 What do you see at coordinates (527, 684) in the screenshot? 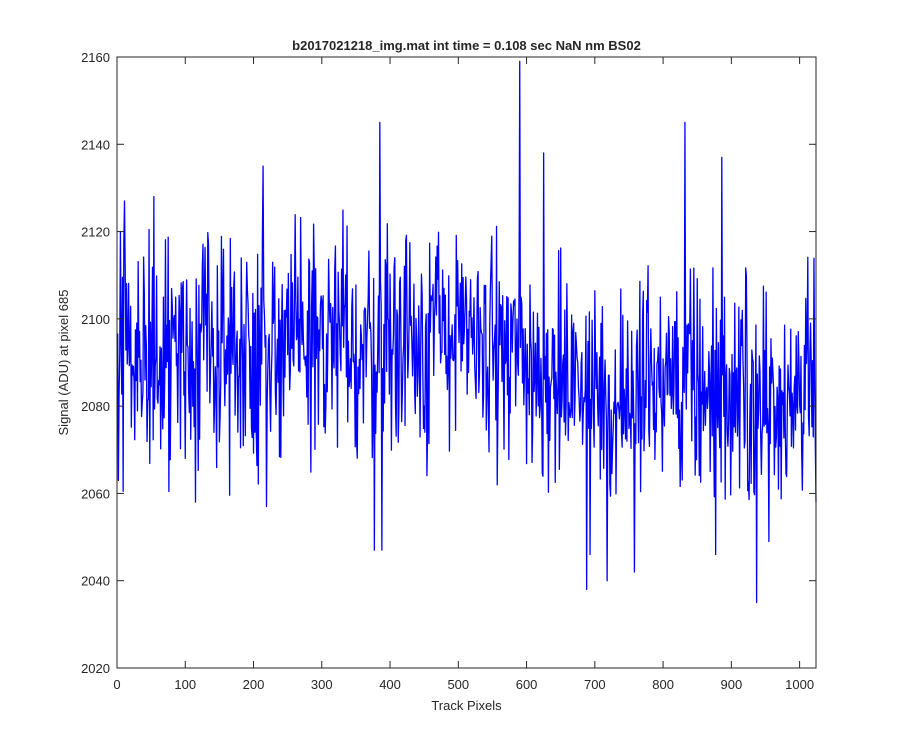
I see `x-tick-label: 600` at bounding box center [527, 684].